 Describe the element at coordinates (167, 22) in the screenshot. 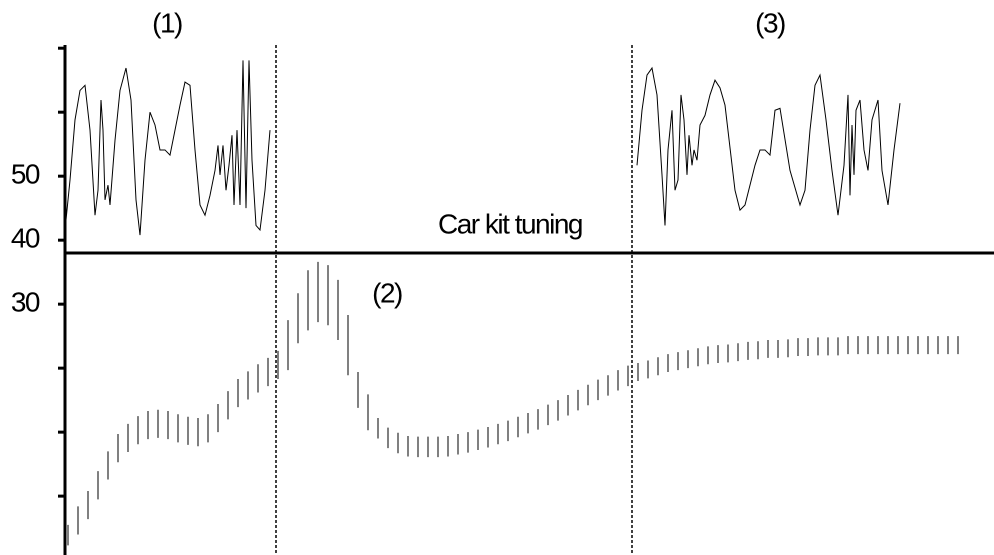

I see `annotation: (1)` at that location.